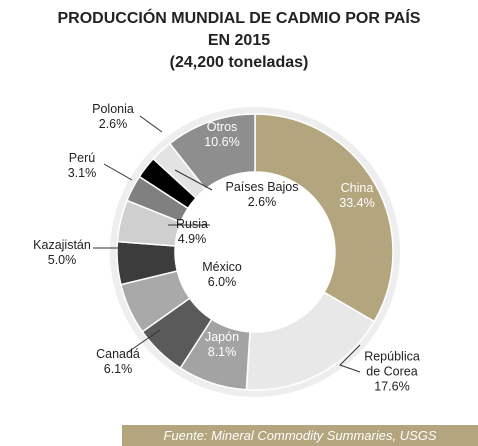  Describe the element at coordinates (262, 187) in the screenshot. I see `category-label: Países Bajos` at that location.